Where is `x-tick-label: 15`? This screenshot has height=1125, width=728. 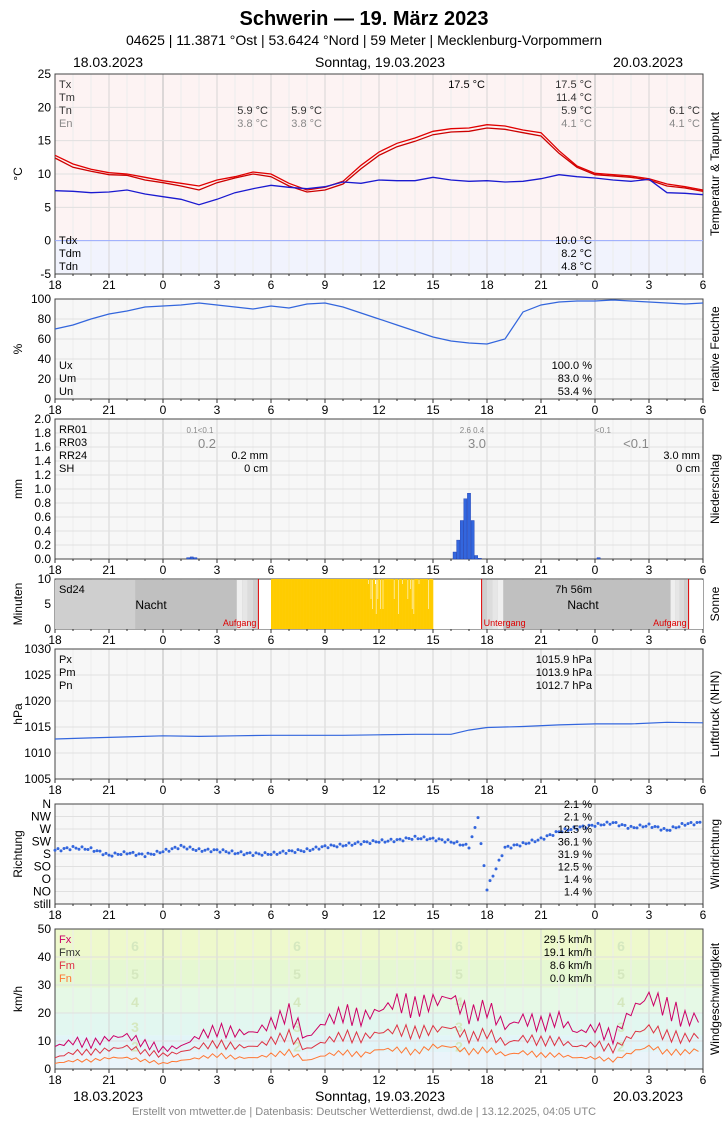
x-tick-label: 15 is located at coordinates (433, 915).